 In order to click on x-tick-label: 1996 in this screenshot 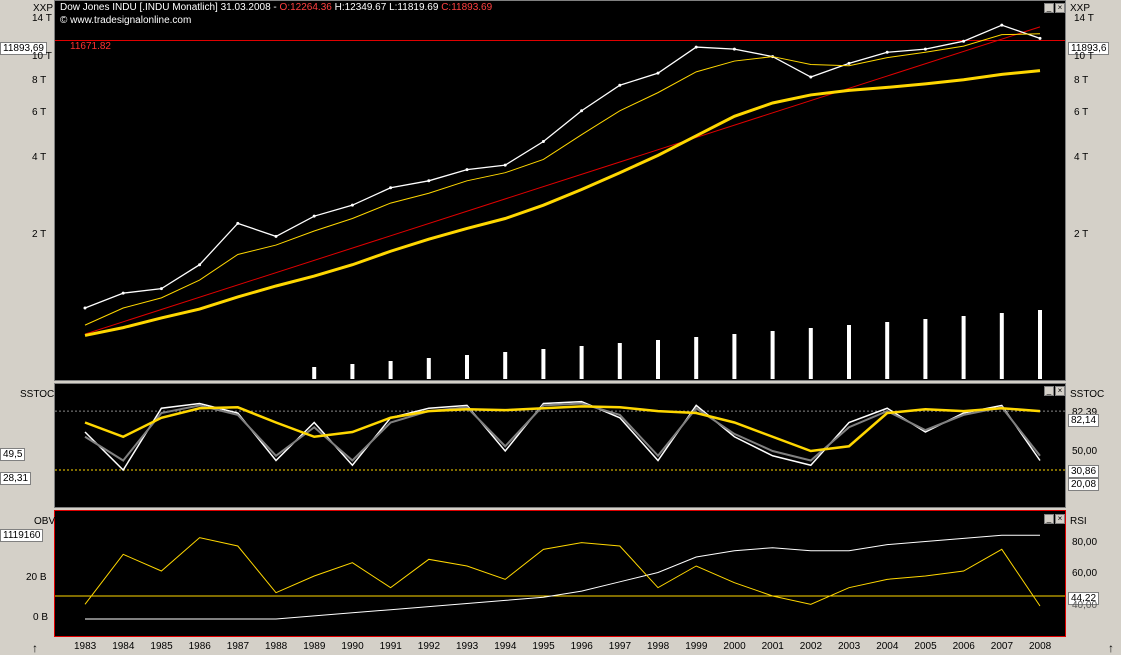, I will do `click(581, 646)`.